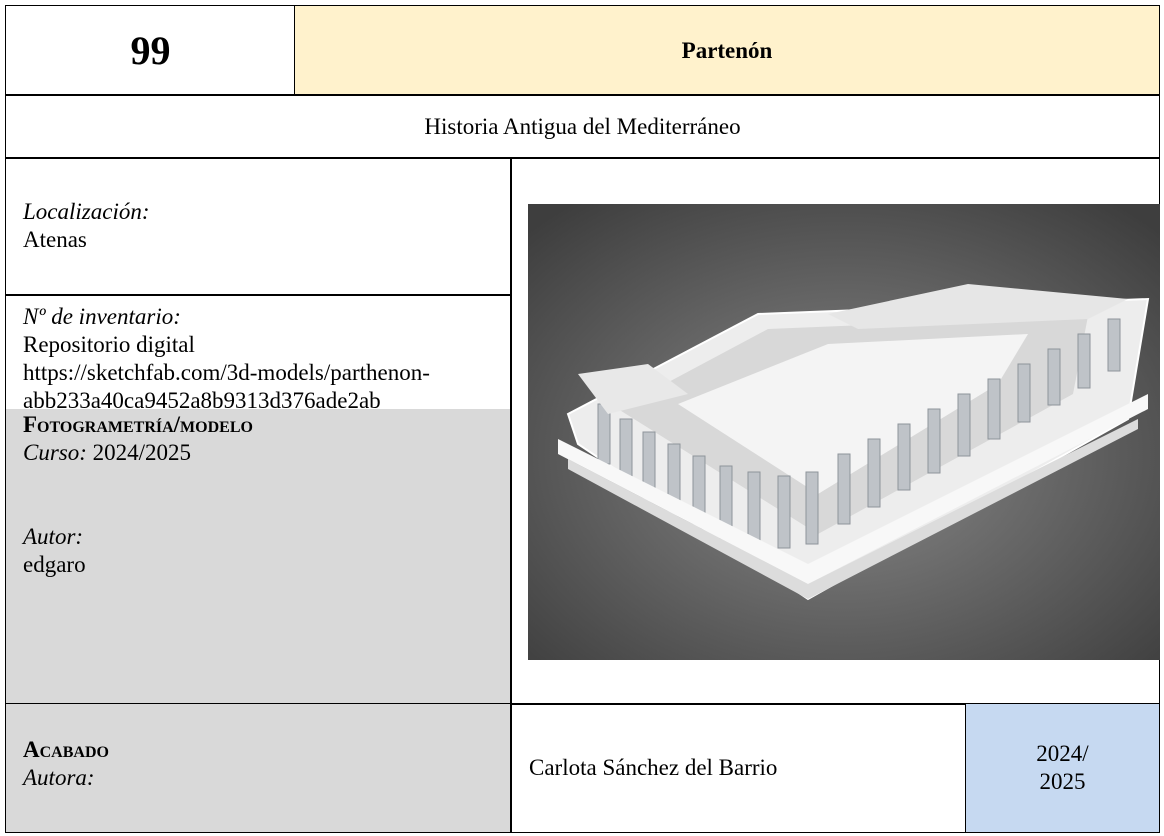 The image size is (1164, 836). Describe the element at coordinates (653, 767) in the screenshot. I see `finish-author: Carlota Sánchez del Barrio` at that location.